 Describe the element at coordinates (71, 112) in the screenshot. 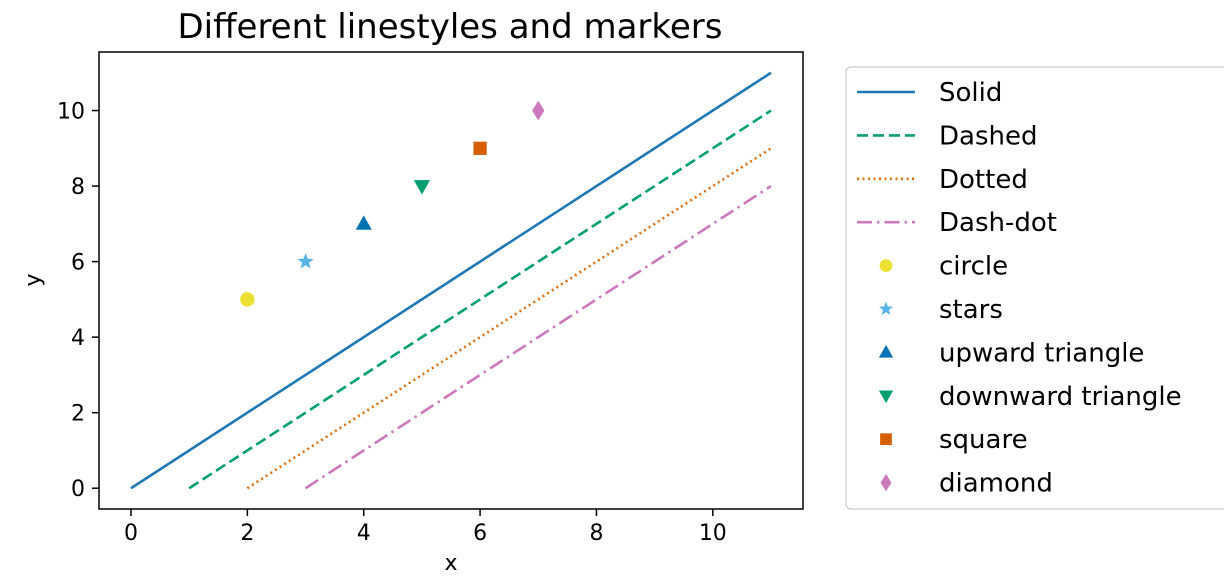

I see `y-tick-label: 10` at that location.